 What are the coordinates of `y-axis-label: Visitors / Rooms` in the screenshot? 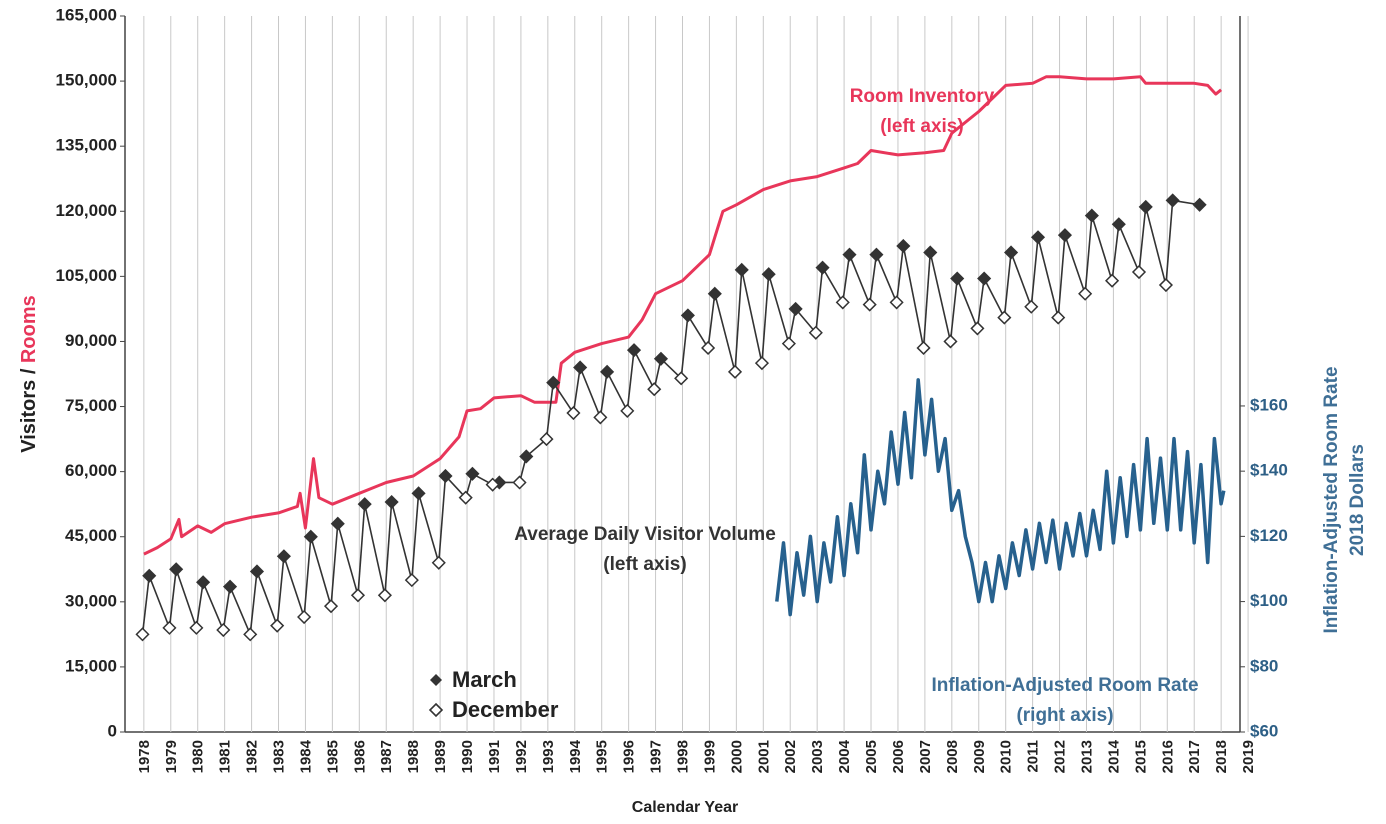 It's located at (29, 373).